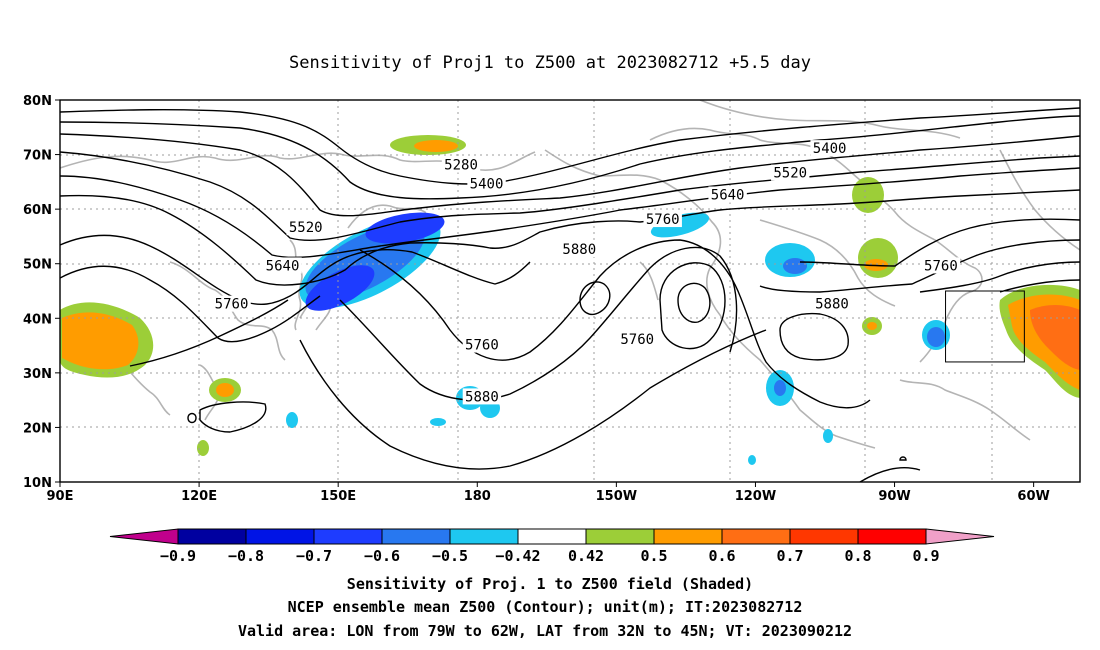 This screenshot has height=650, width=1100. I want to click on colorbar-label: −0.5, so click(450, 556).